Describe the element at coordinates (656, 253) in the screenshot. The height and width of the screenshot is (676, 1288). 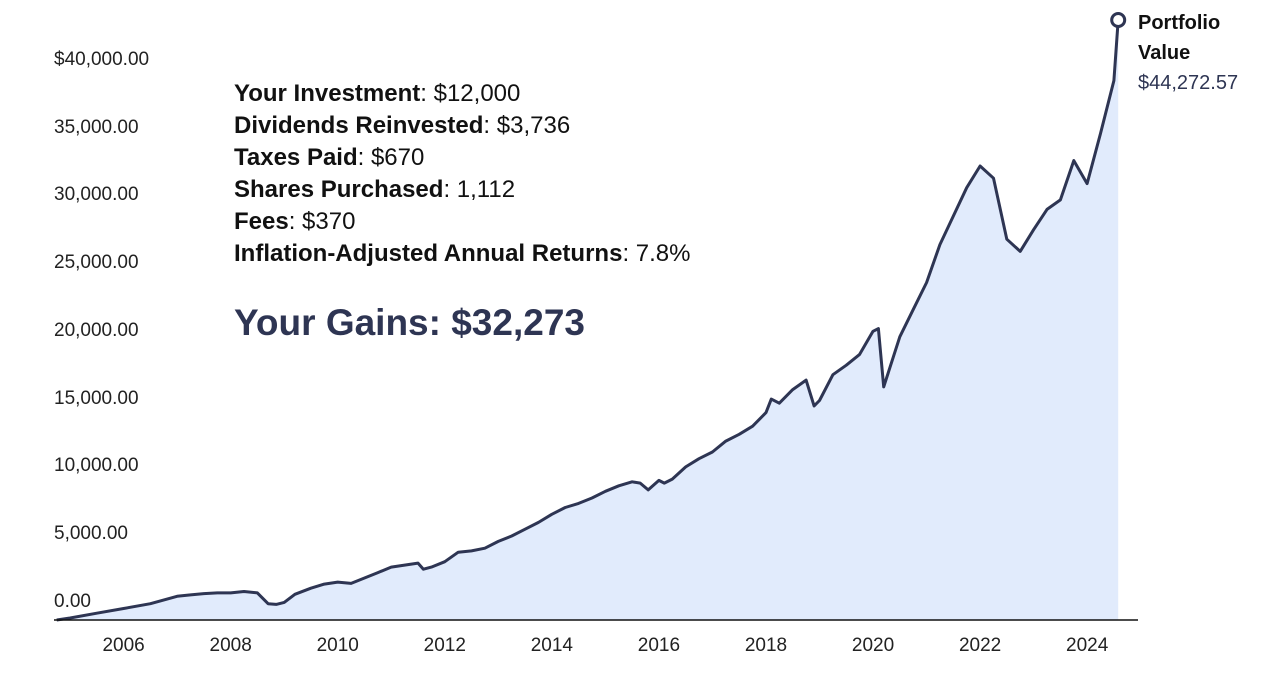
I see `summary-value: : 7.8%` at that location.